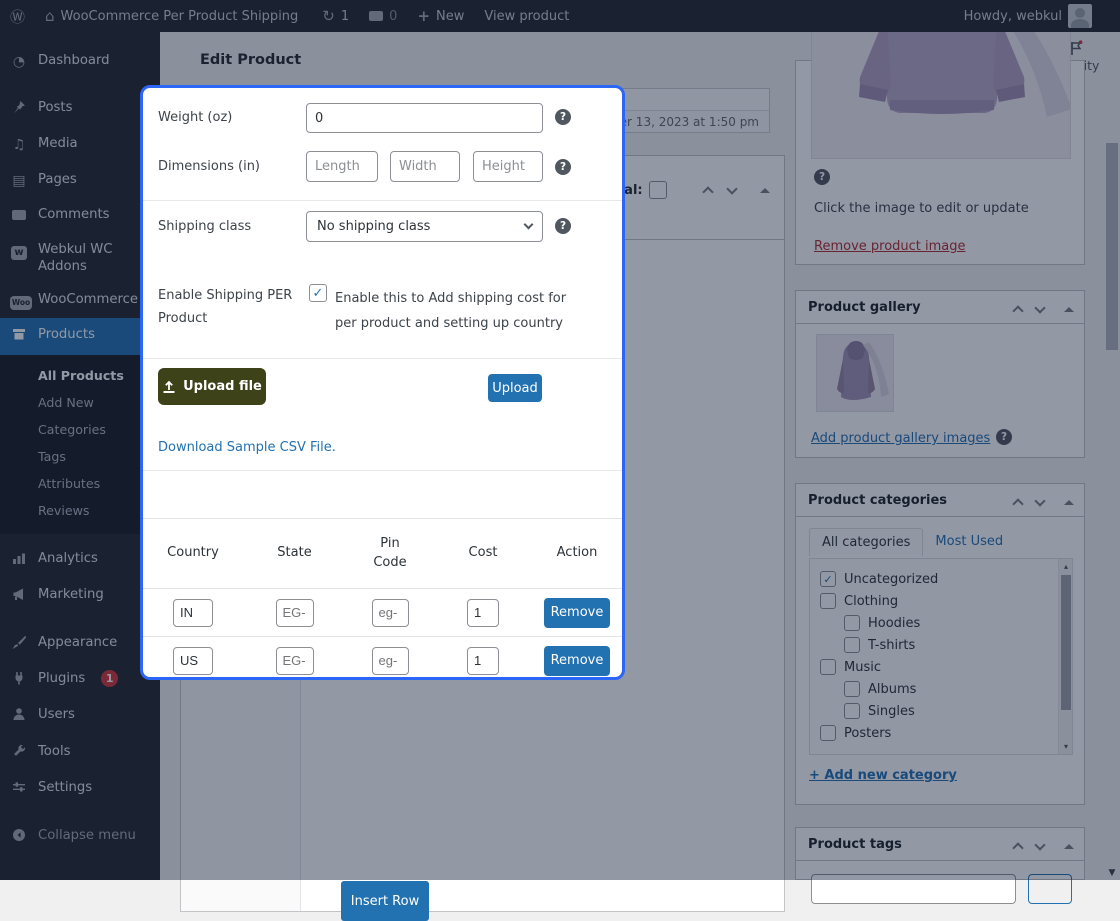 The image size is (1120, 921). What do you see at coordinates (373, 226) in the screenshot?
I see `shipping-class-value: No shipping class` at bounding box center [373, 226].